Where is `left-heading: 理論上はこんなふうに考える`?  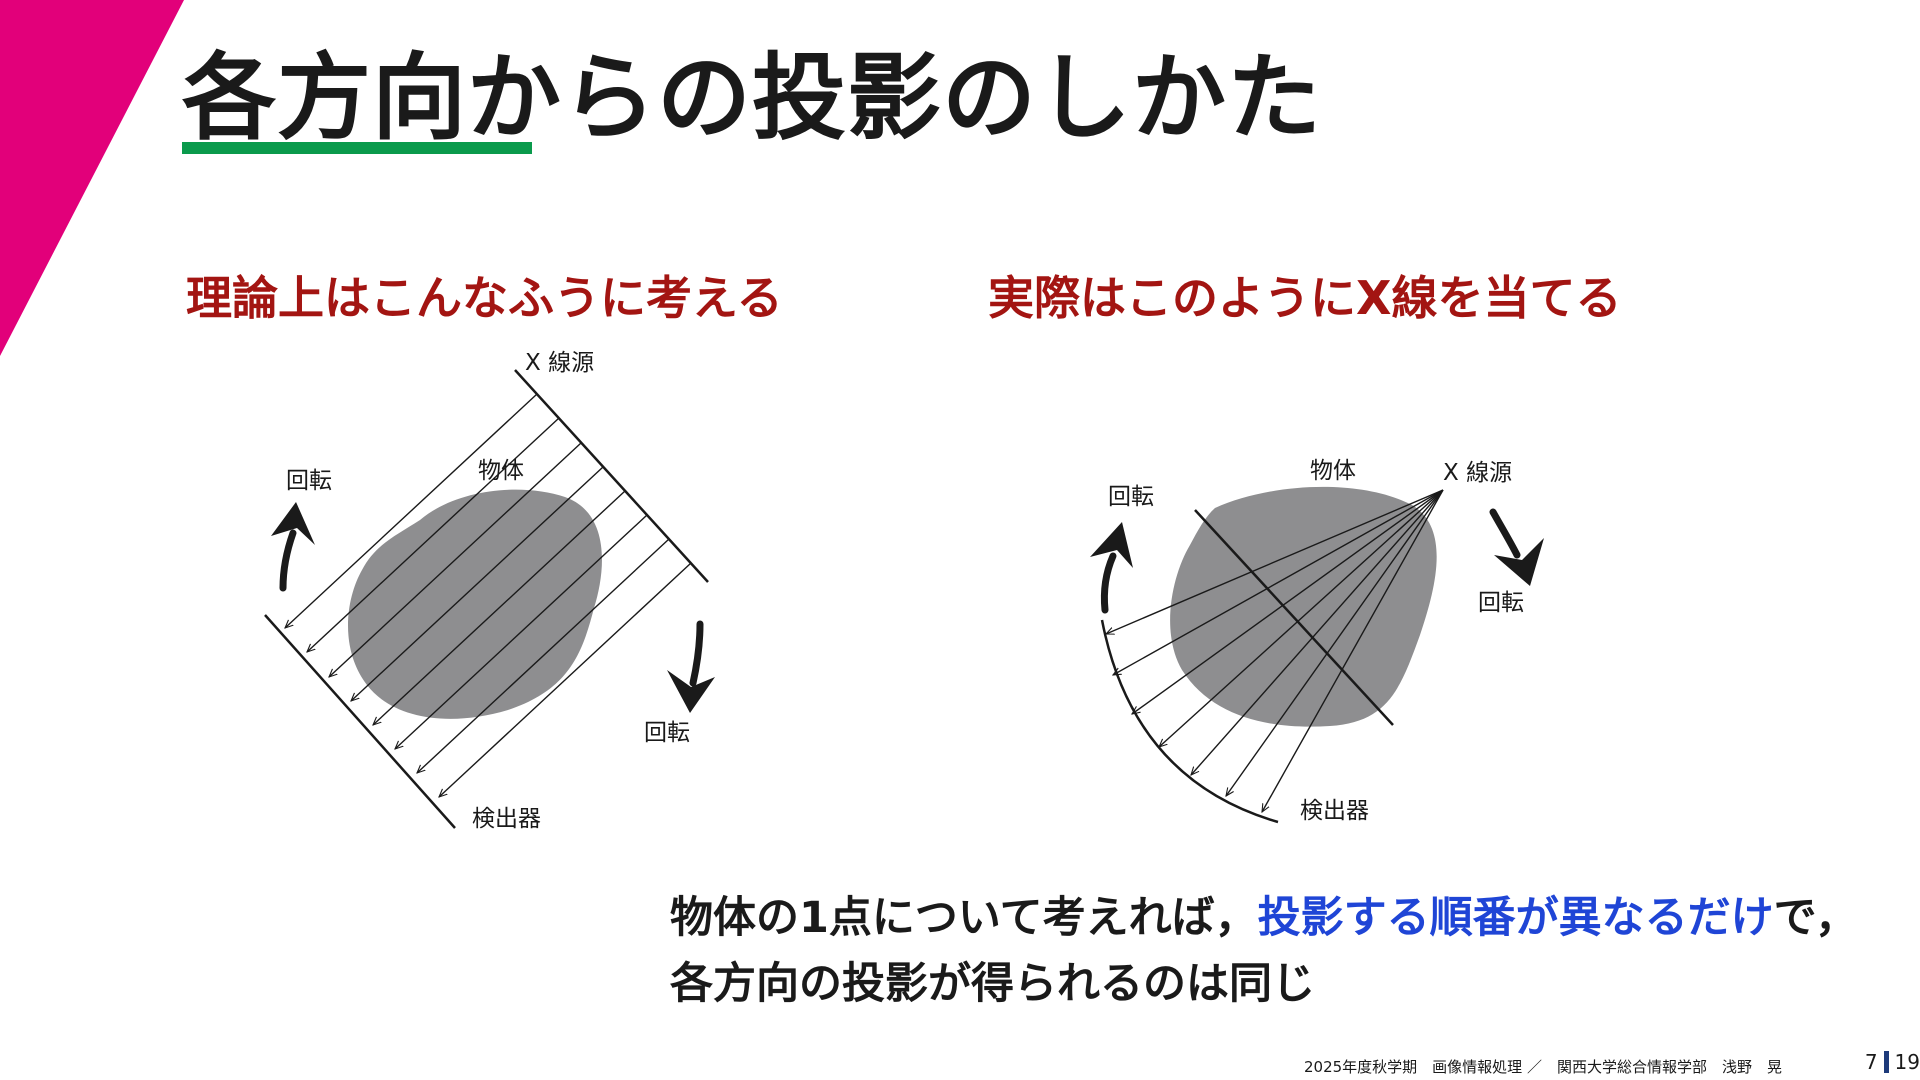
left-heading: 理論上はこんなふうに考える is located at coordinates (484, 298).